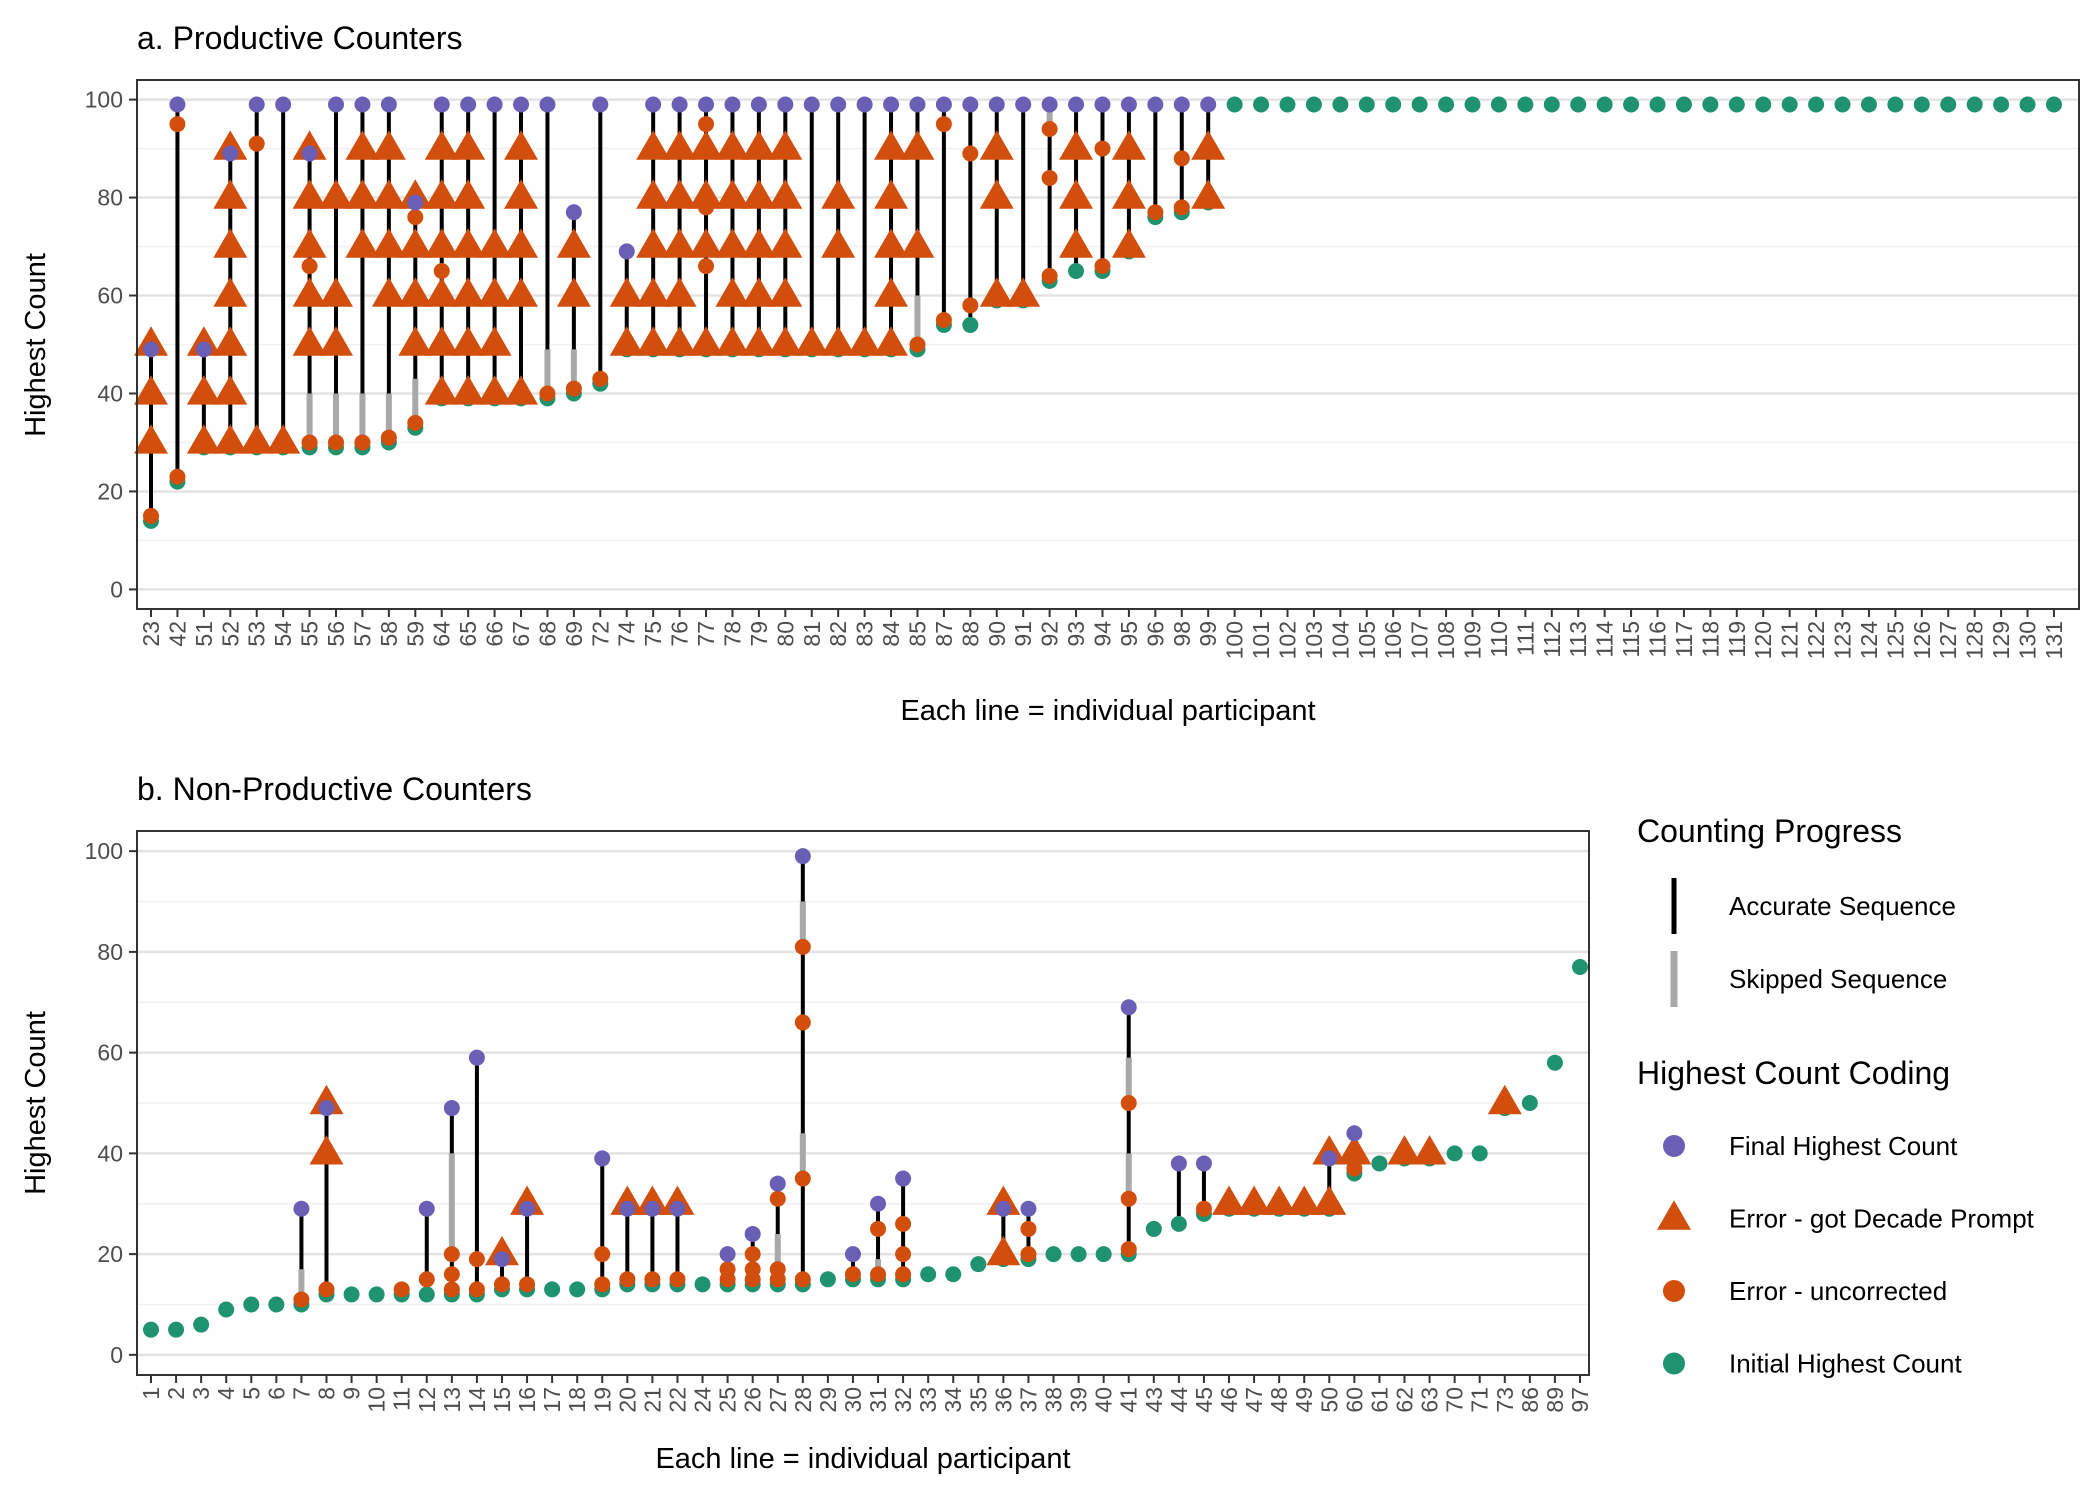  I want to click on panel-a-x-tick-label: 118, so click(1710, 639).